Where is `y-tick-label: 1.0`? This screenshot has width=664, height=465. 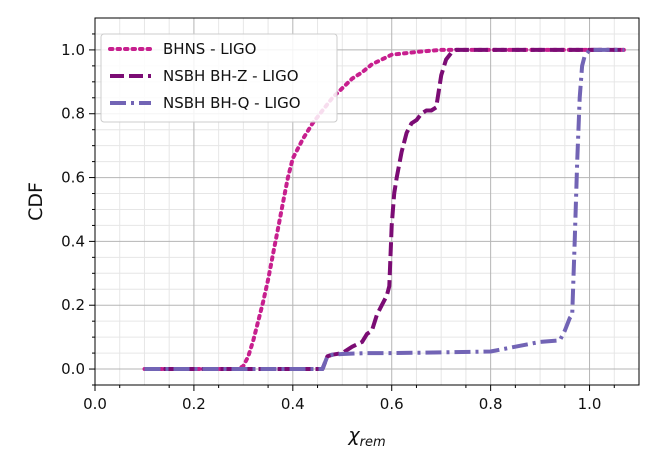 y-tick-label: 1.0 is located at coordinates (73, 50).